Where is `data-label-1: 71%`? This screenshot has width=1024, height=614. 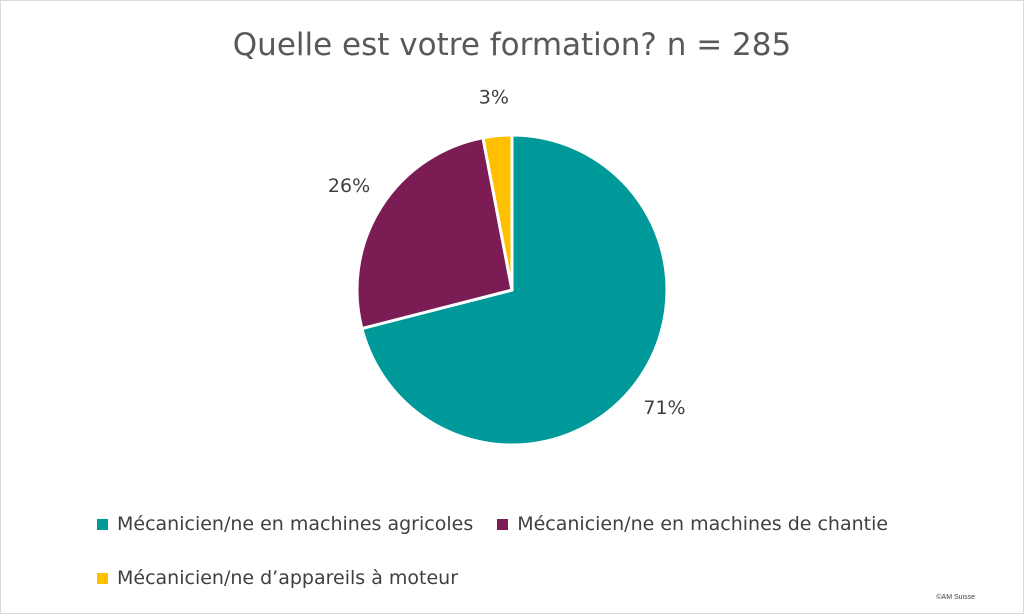
data-label-1: 71% is located at coordinates (664, 408).